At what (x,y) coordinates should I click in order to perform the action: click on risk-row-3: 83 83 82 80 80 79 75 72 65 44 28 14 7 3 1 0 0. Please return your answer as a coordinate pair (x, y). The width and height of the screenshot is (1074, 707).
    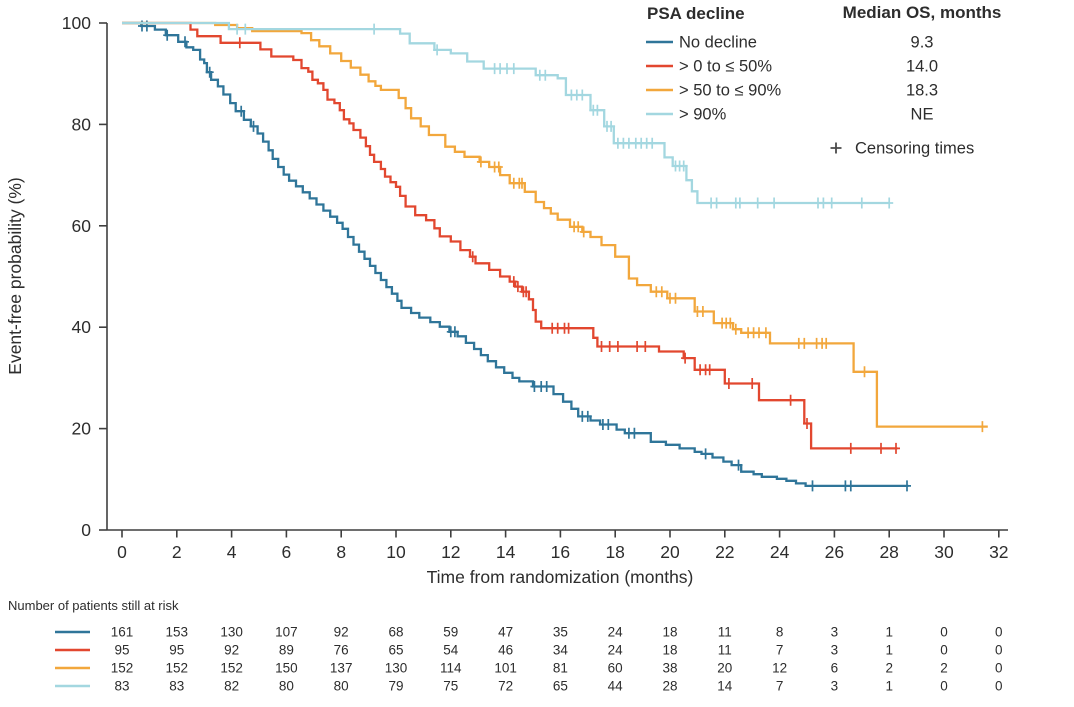
    Looking at the image, I should click on (529, 686).